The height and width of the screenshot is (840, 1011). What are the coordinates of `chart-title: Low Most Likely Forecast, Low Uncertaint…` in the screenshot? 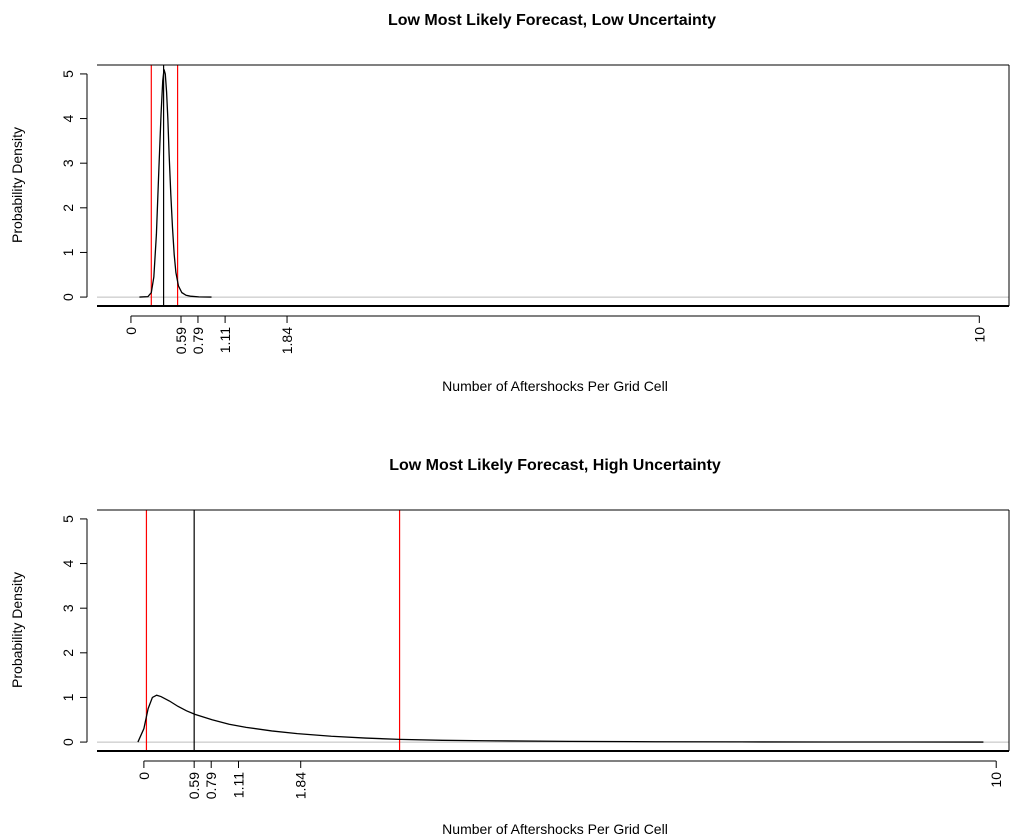 It's located at (552, 20).